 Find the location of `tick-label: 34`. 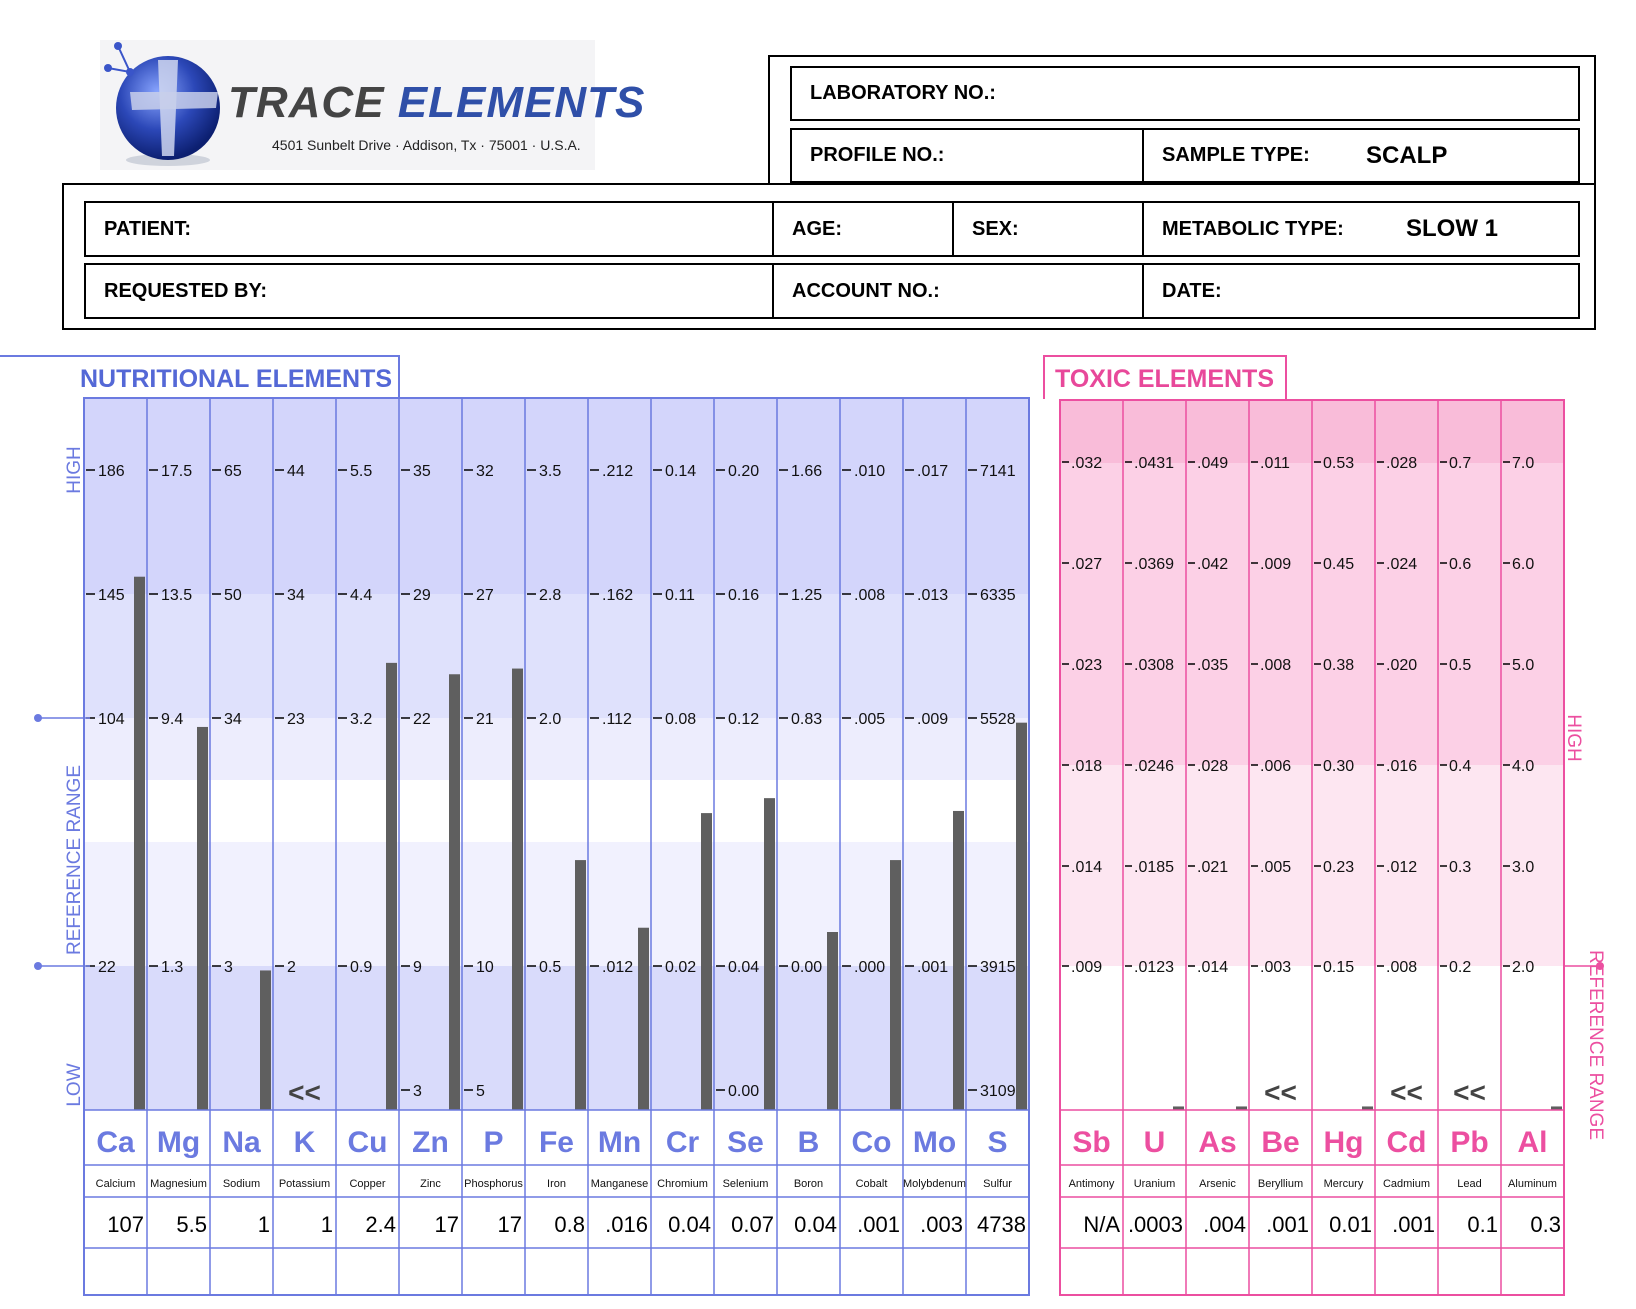

tick-label: 34 is located at coordinates (233, 719).